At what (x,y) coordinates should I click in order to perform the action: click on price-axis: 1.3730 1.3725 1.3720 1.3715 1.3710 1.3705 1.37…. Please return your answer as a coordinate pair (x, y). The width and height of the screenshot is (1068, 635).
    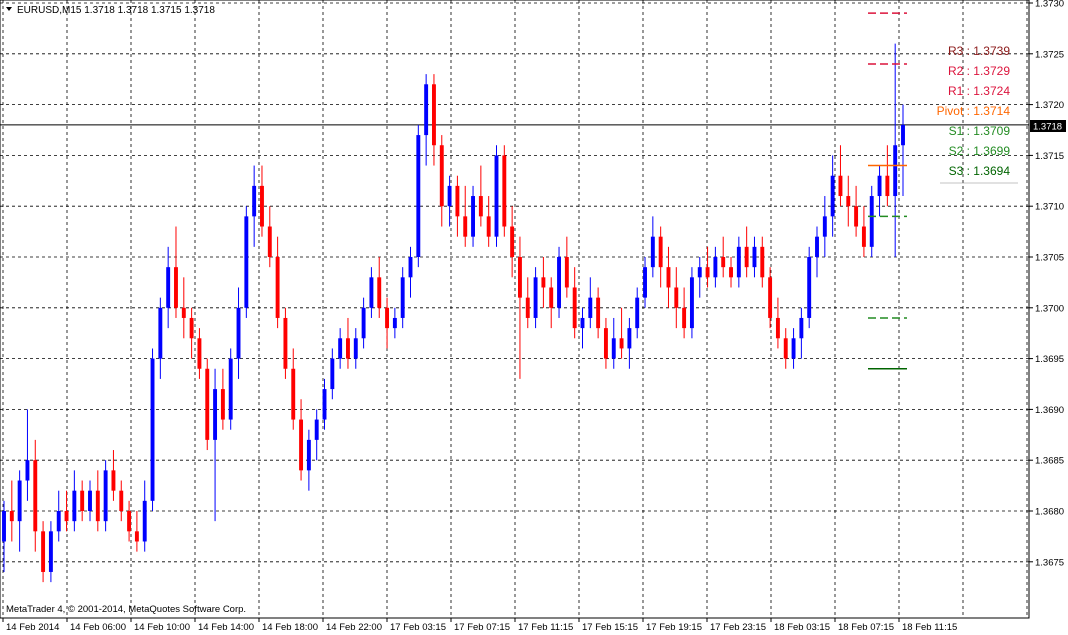
    Looking at the image, I should click on (1046, 284).